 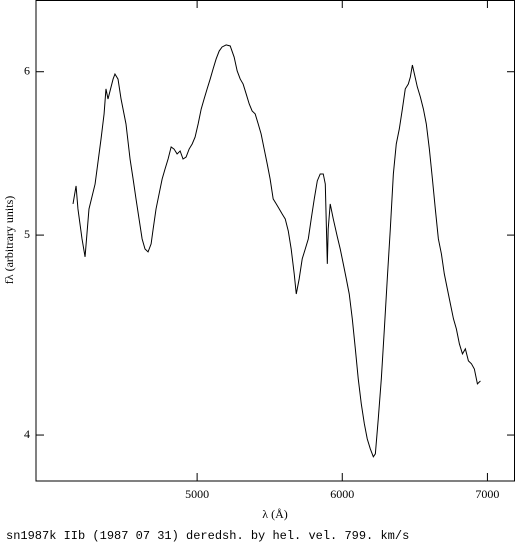 I want to click on x-tick-label: 5000, so click(x=197, y=494).